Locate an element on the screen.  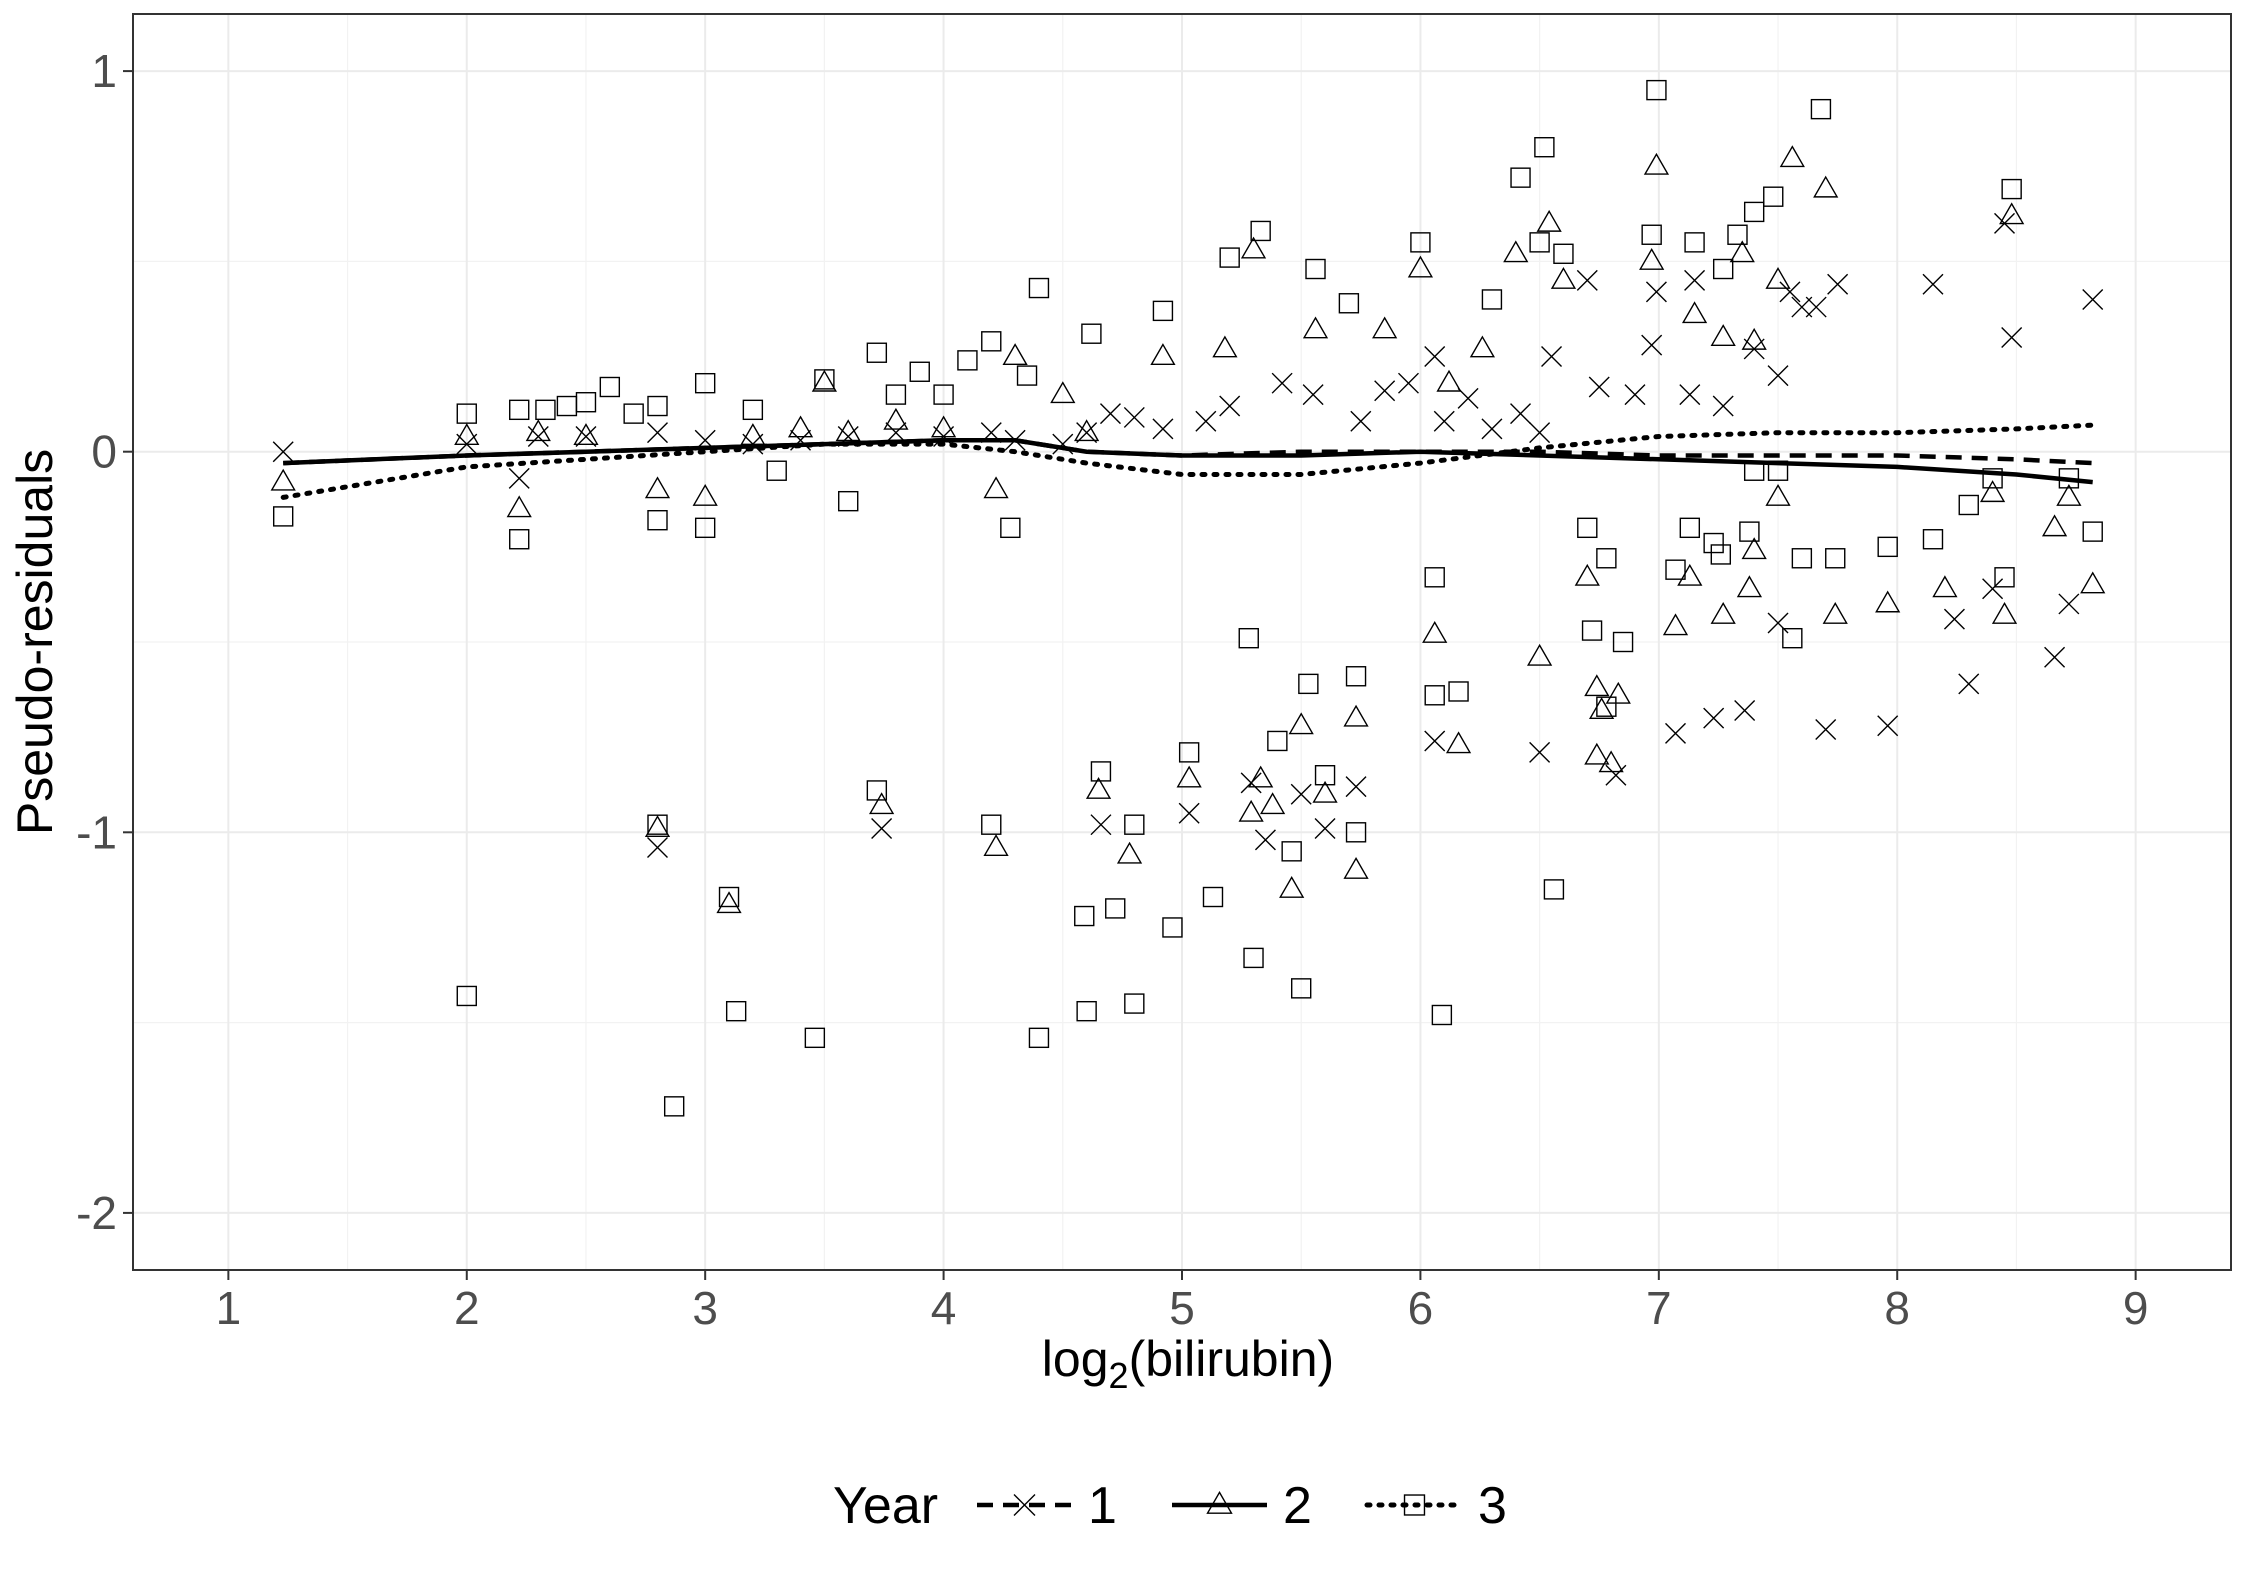
x-axis-title: log2(bilirubin) is located at coordinates (1188, 1363).